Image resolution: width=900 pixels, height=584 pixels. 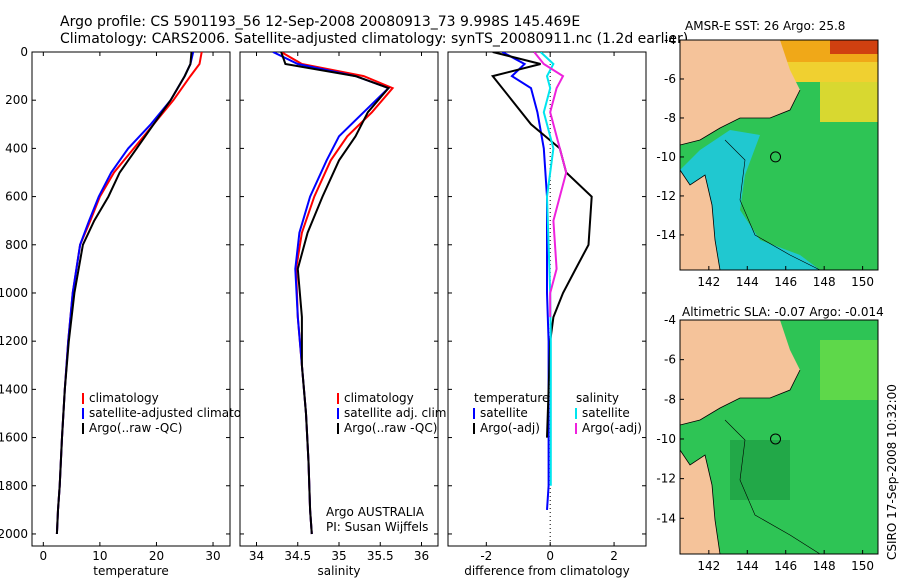 What do you see at coordinates (854, 47) in the screenshot?
I see `sst-hot-patch` at bounding box center [854, 47].